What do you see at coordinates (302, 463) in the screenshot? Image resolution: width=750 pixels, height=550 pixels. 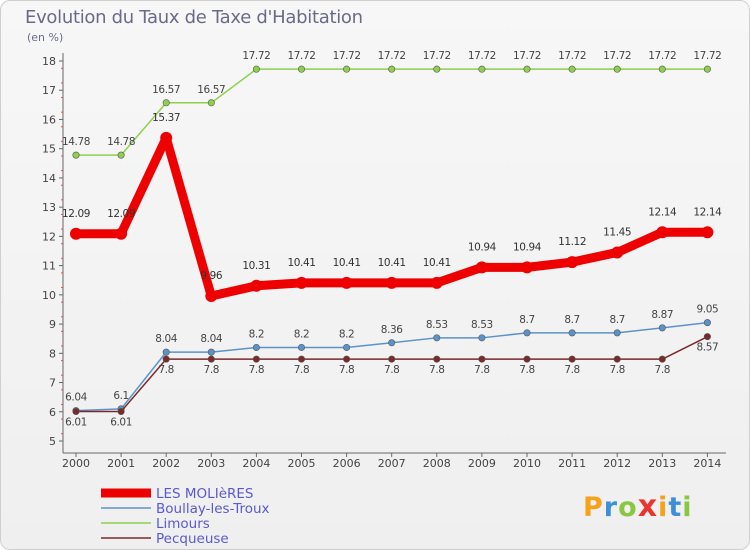 I see `x-tick-label: 2005` at bounding box center [302, 463].